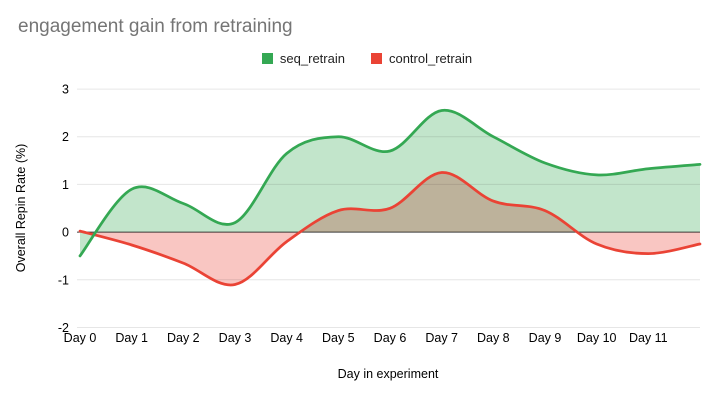 This screenshot has width=720, height=405. Describe the element at coordinates (63, 280) in the screenshot. I see `y-tick-label--1: -1` at that location.